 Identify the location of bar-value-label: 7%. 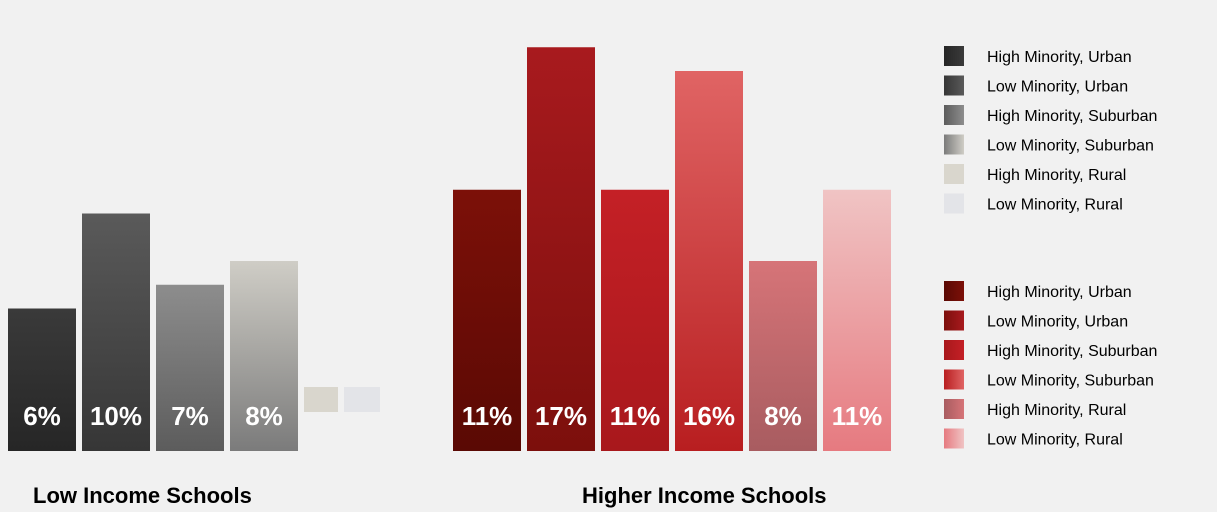
(190, 416).